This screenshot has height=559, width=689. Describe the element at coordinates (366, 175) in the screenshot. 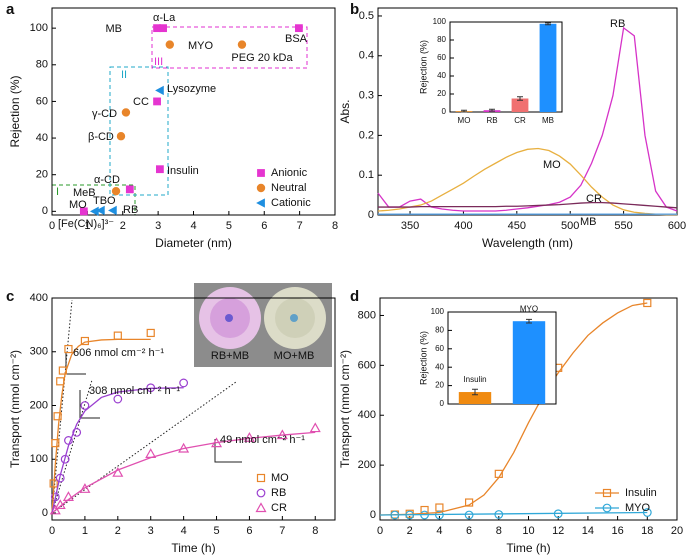

I see `y-tick-label: 0.1` at that location.